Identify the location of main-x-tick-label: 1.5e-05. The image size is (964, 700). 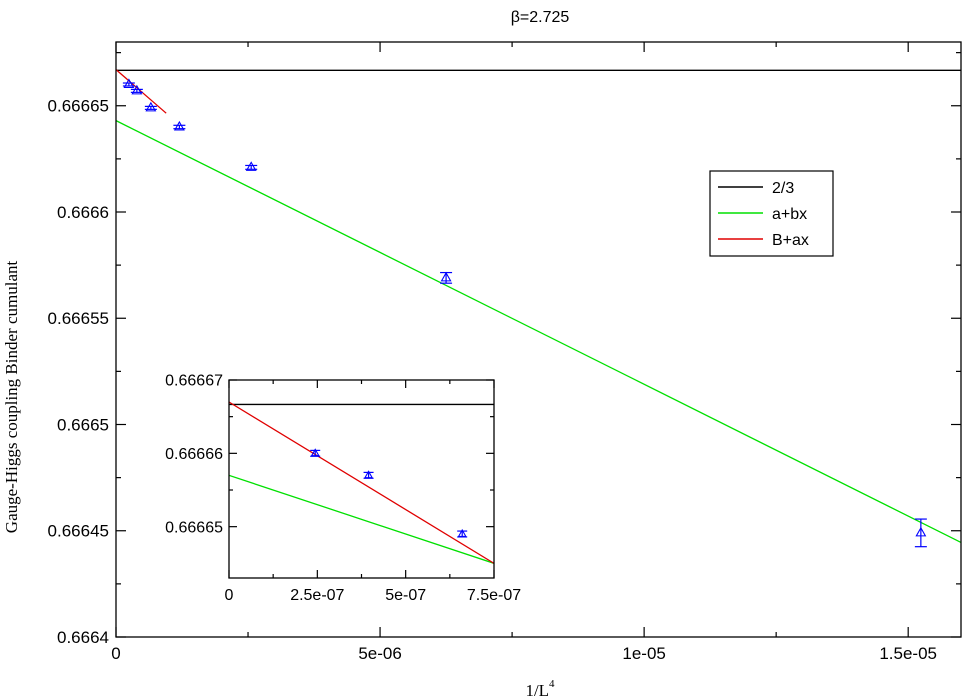
(908, 653).